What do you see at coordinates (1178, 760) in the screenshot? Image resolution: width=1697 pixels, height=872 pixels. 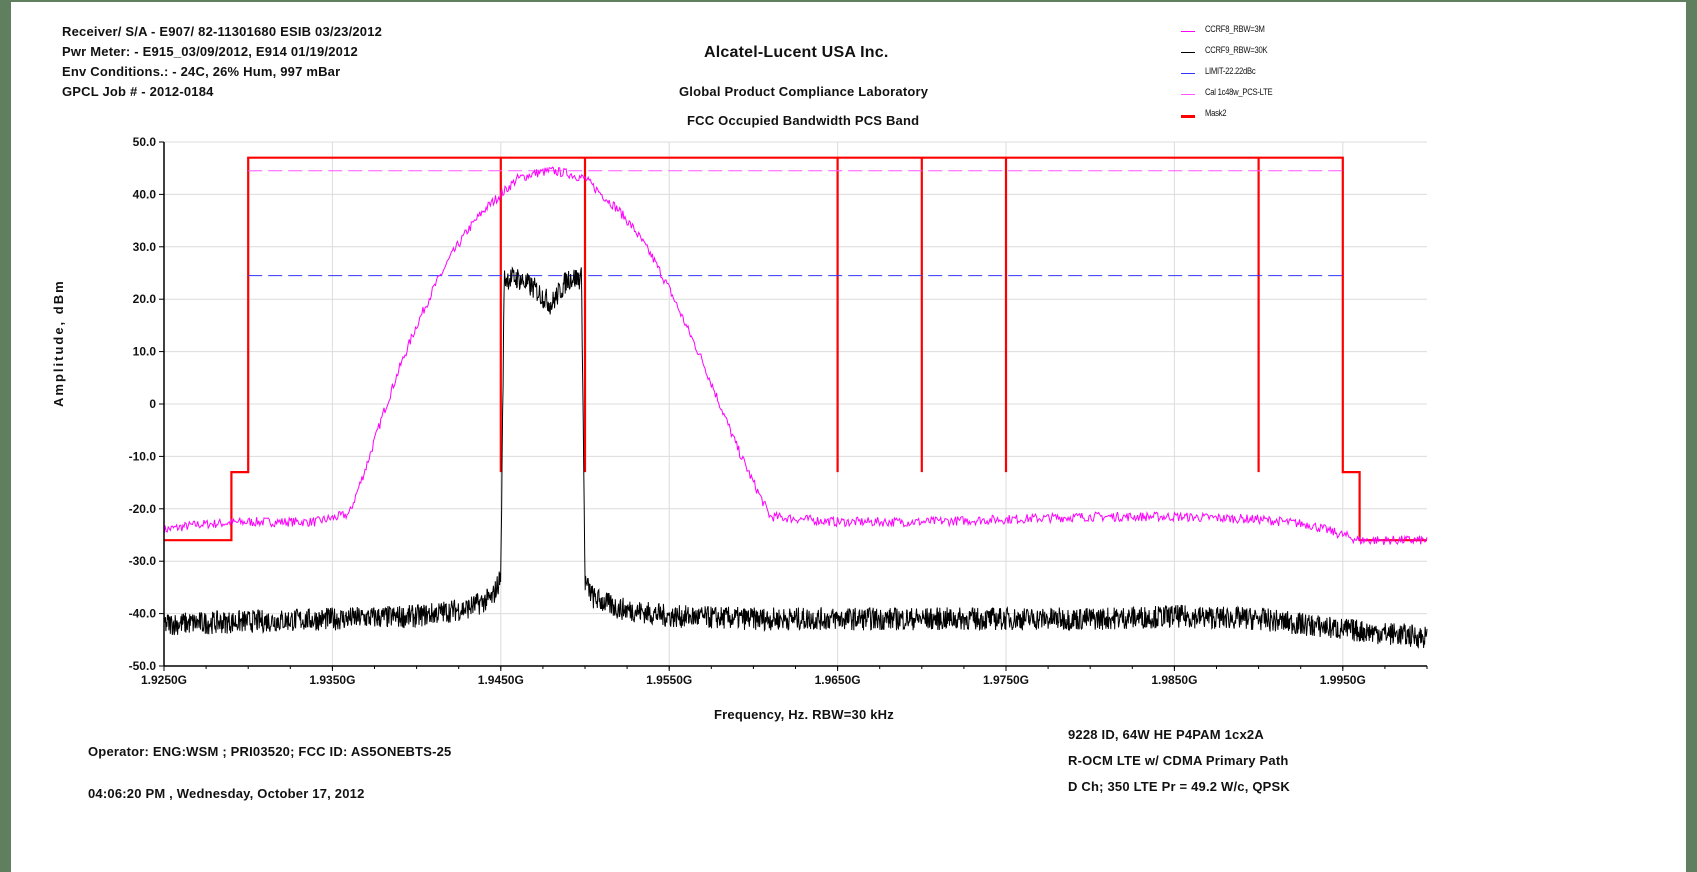 I see `config-line-2: R-OCM LTE w/ CDMA Primary Path` at bounding box center [1178, 760].